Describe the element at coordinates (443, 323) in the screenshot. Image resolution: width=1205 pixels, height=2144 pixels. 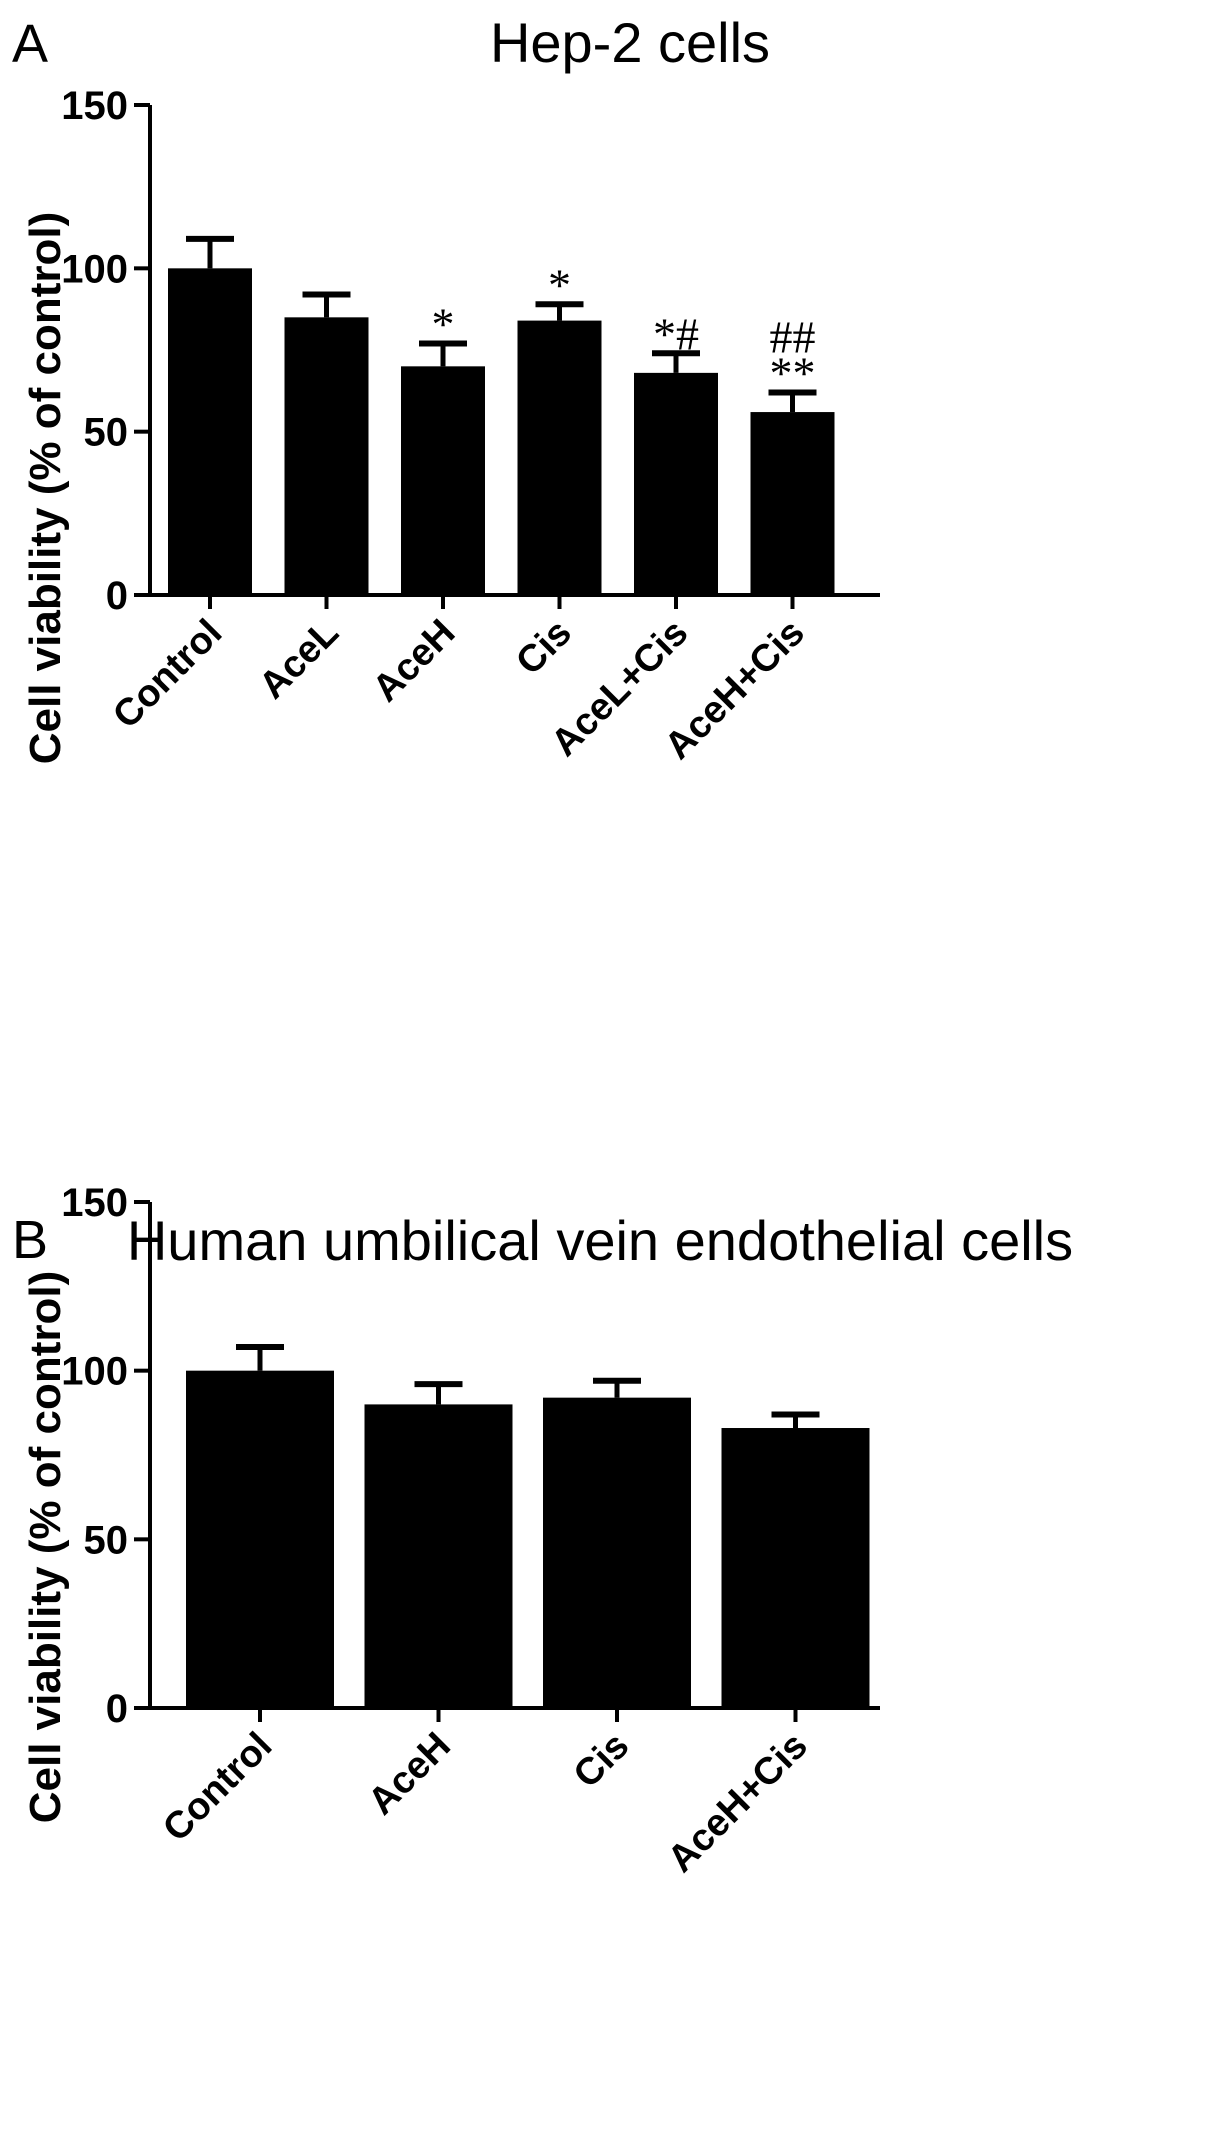
I see `significance-label-a-2: *` at that location.